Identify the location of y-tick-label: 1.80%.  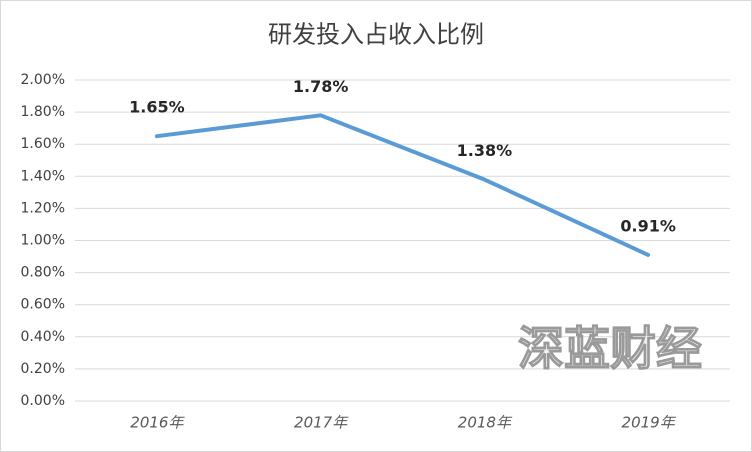
(43, 112).